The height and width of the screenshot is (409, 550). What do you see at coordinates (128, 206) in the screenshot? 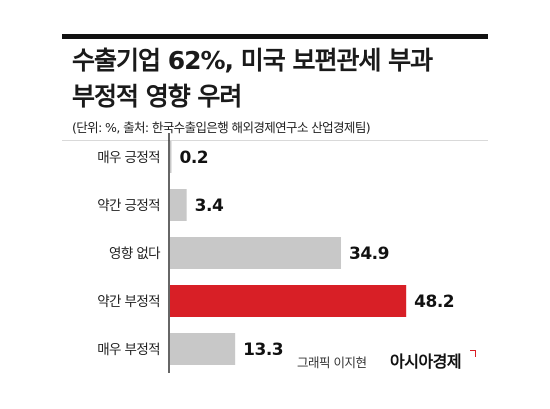
I see `category-label: 약간 긍정적` at bounding box center [128, 206].